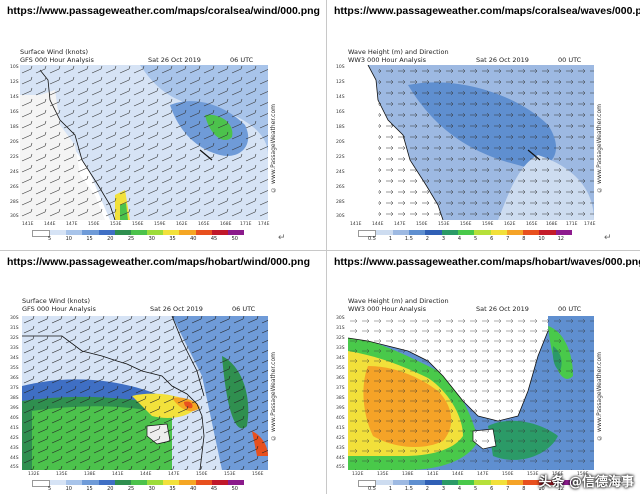 Image resolution: width=640 pixels, height=494 pixels. I want to click on panel-time: 06 UTC, so click(242, 60).